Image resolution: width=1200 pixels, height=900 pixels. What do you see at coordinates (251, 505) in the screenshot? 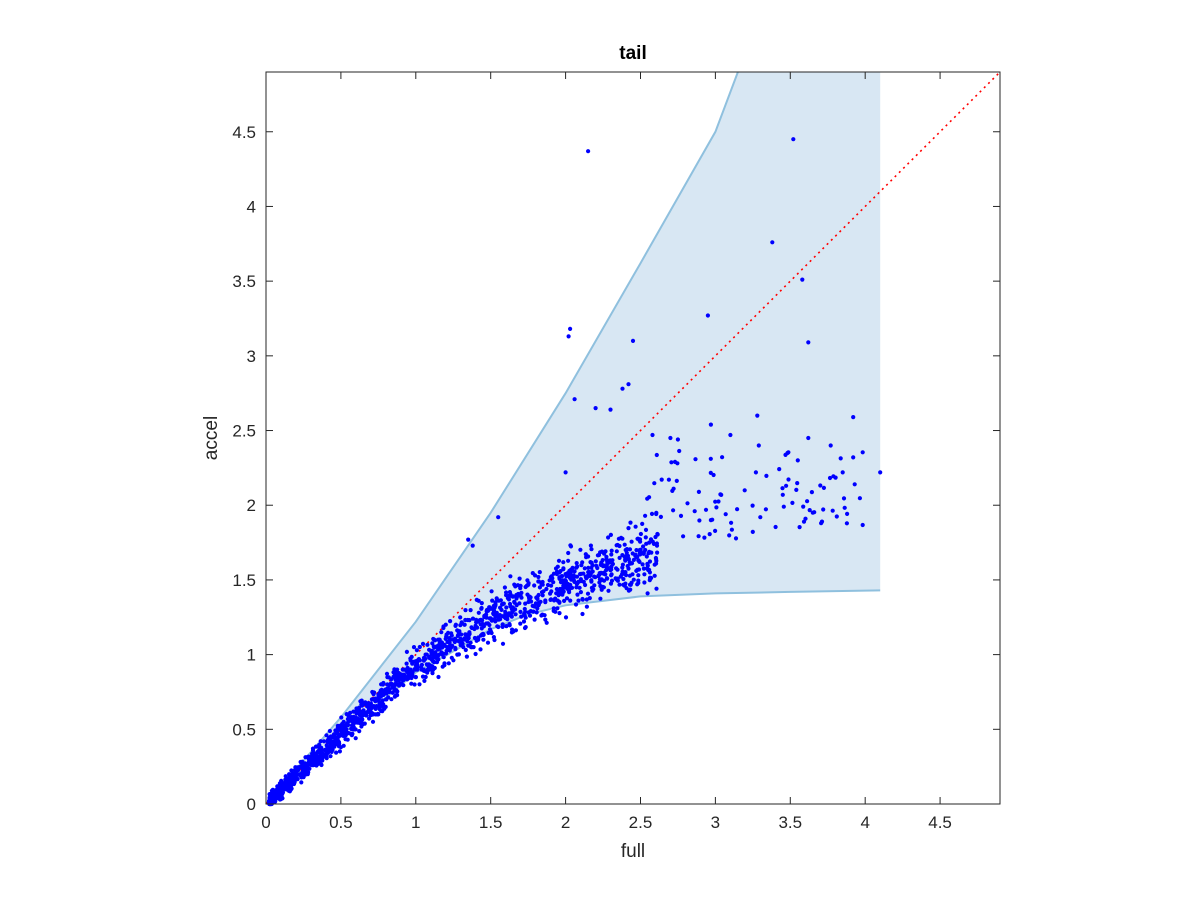
I see `y-tick-label: 2` at bounding box center [251, 505].